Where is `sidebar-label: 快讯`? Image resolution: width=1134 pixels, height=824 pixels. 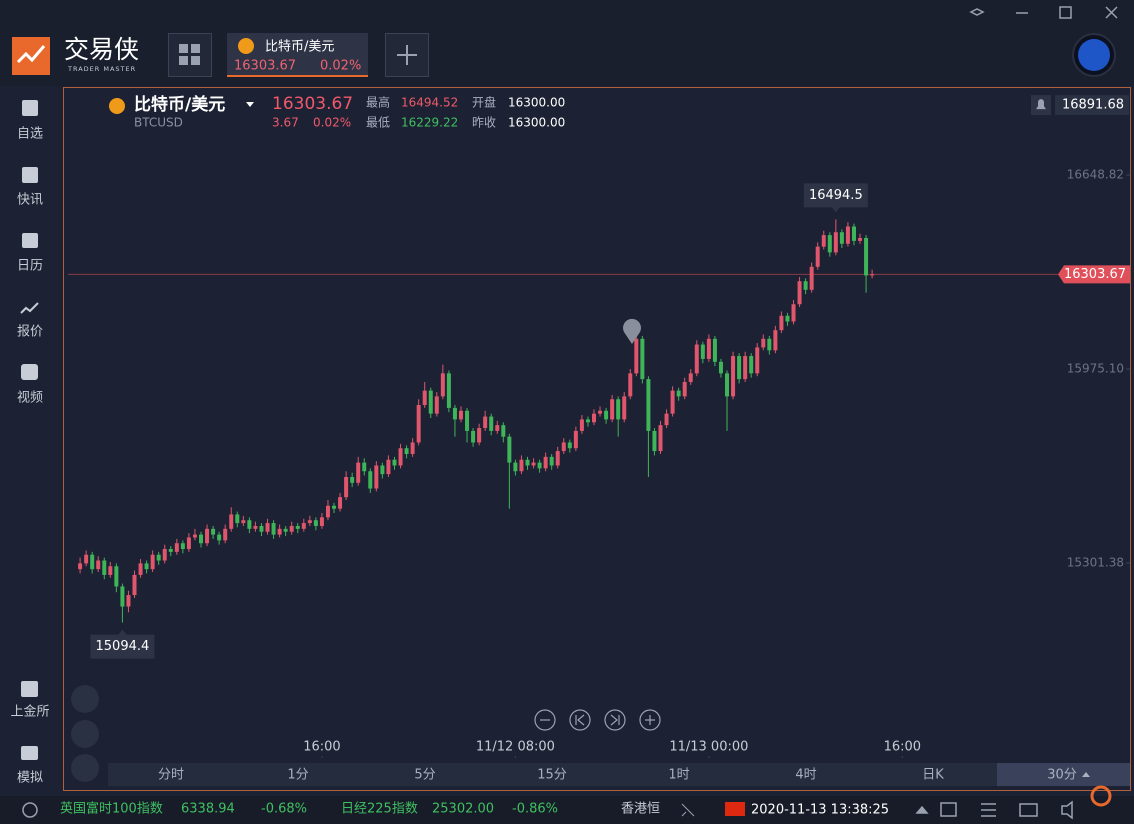
sidebar-label: 快讯 is located at coordinates (30, 200).